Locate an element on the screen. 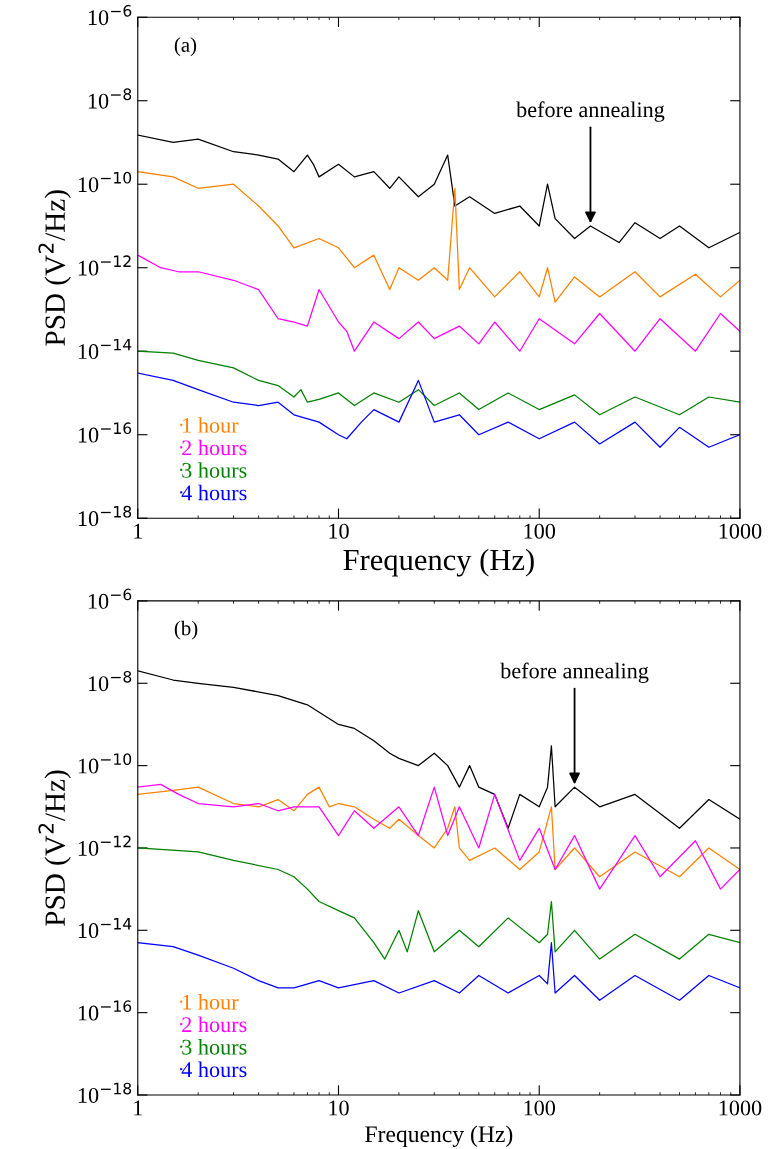 This screenshot has width=774, height=1149. annotation: (b) is located at coordinates (186, 630).